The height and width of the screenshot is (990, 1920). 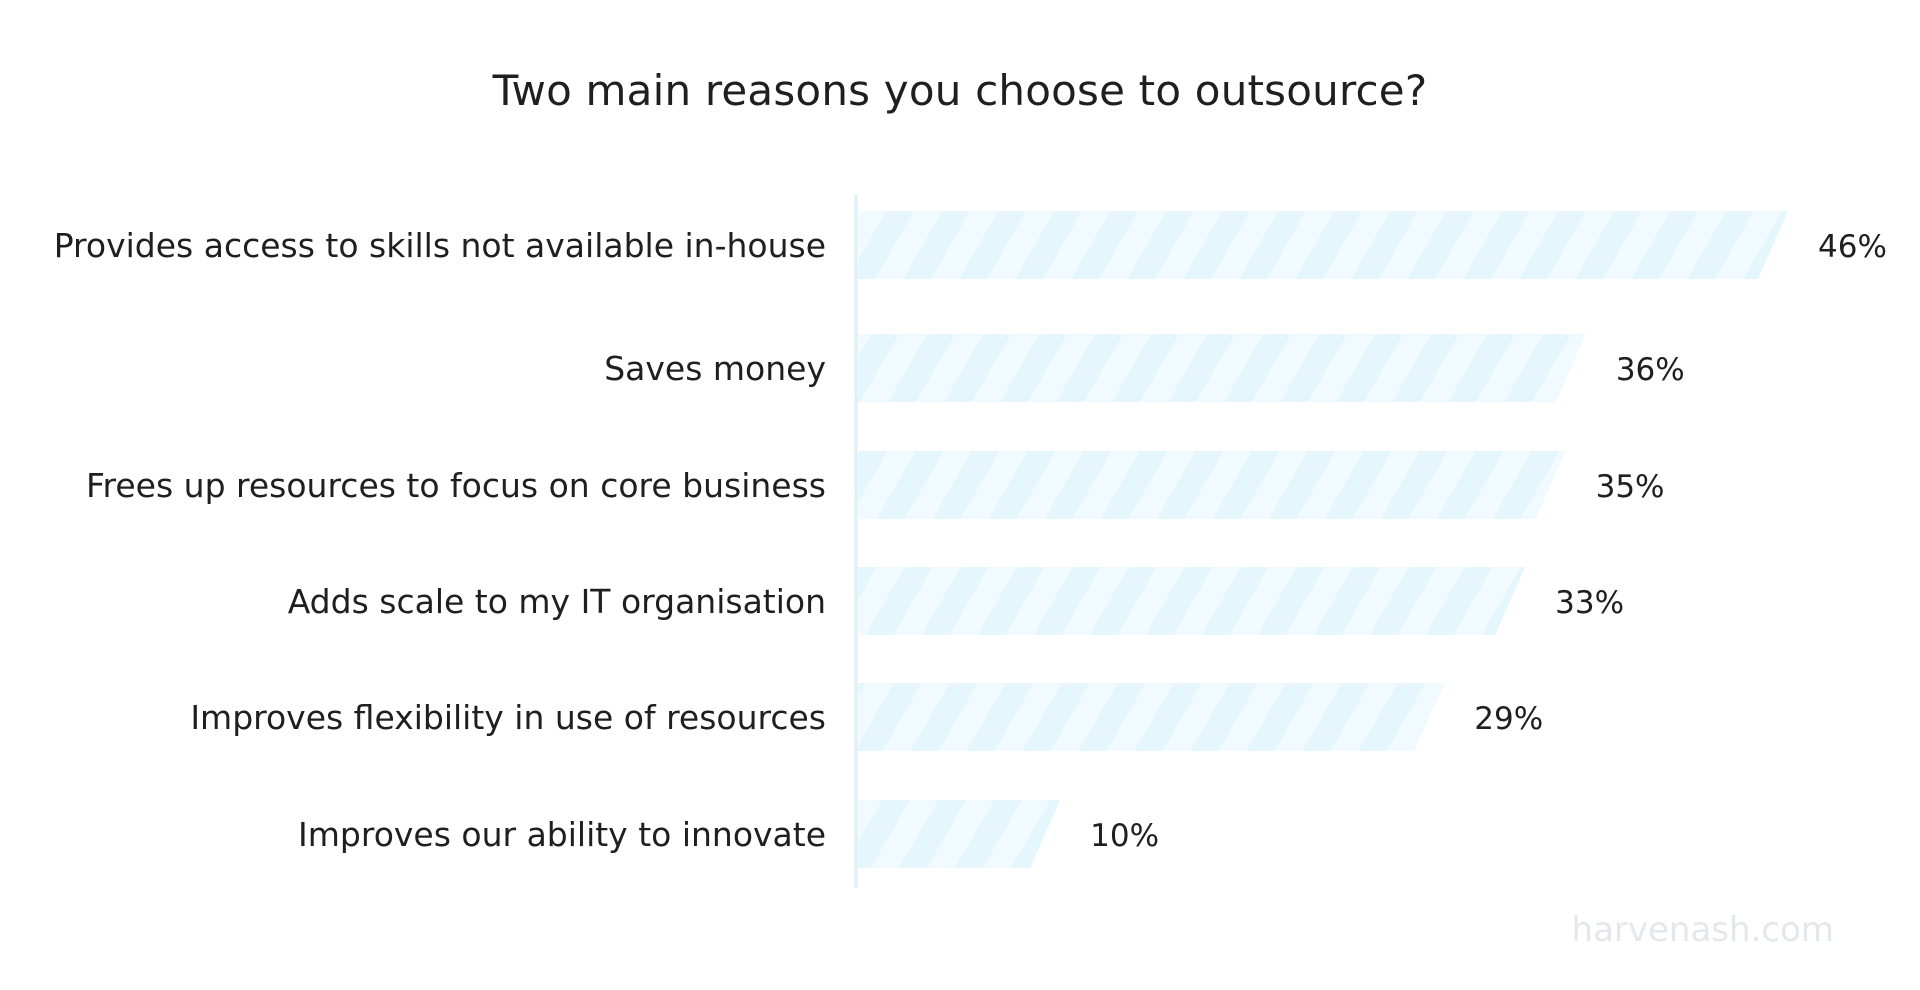 I want to click on category-label-5: Improves flexibility in use of resources, so click(x=508, y=717).